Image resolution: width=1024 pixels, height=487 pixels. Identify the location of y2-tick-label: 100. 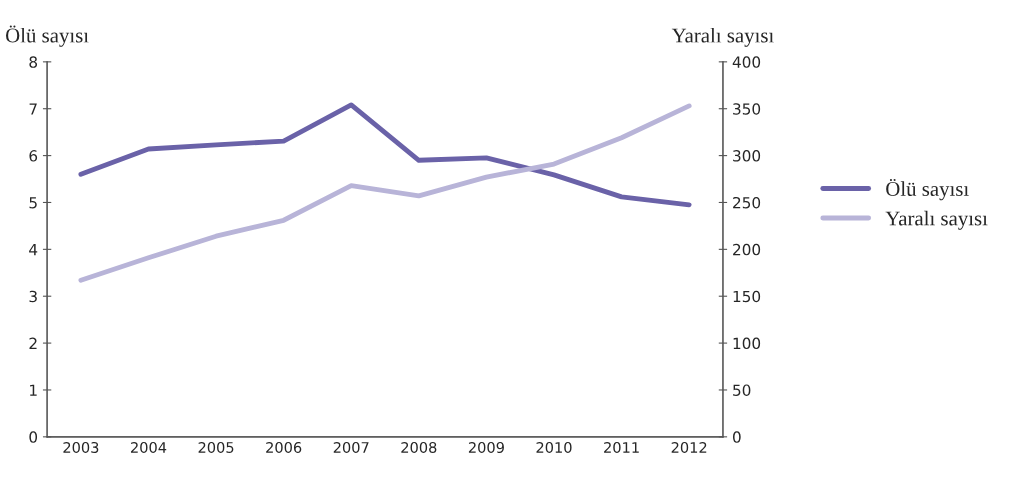
(747, 343).